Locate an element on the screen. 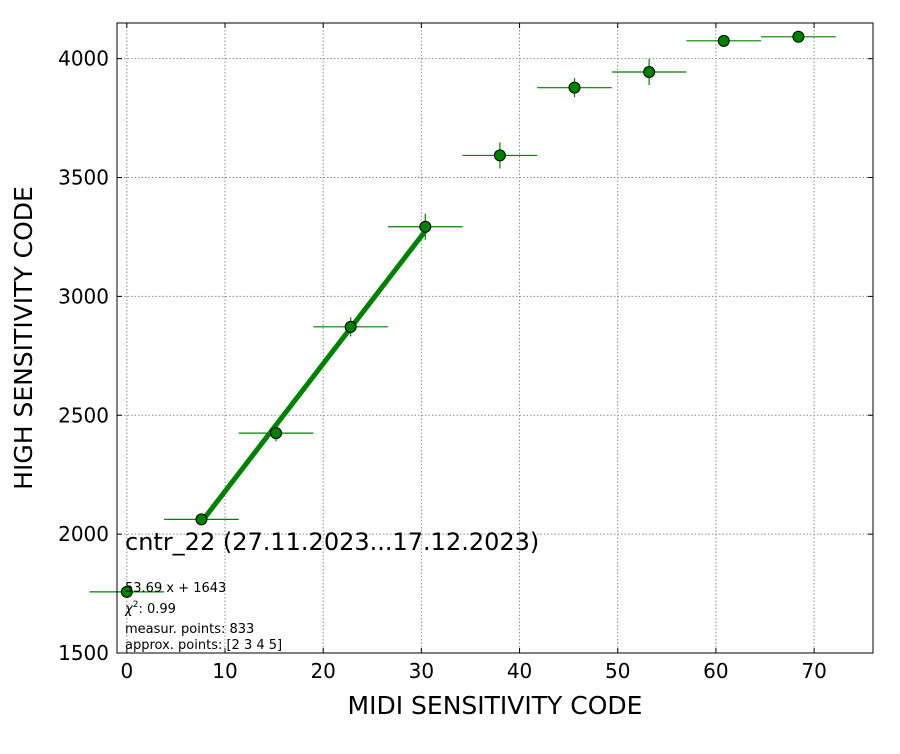 This screenshot has height=754, width=900. x-tick-label: 20 is located at coordinates (322, 671).